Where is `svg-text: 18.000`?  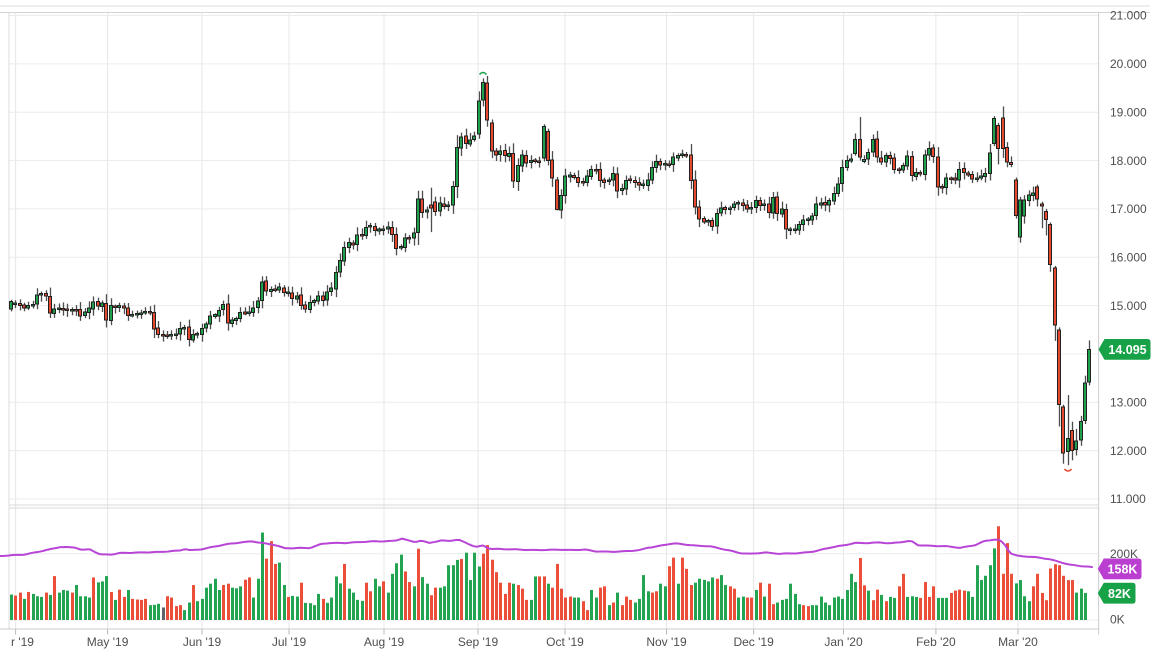
svg-text: 18.000 is located at coordinates (1128, 161).